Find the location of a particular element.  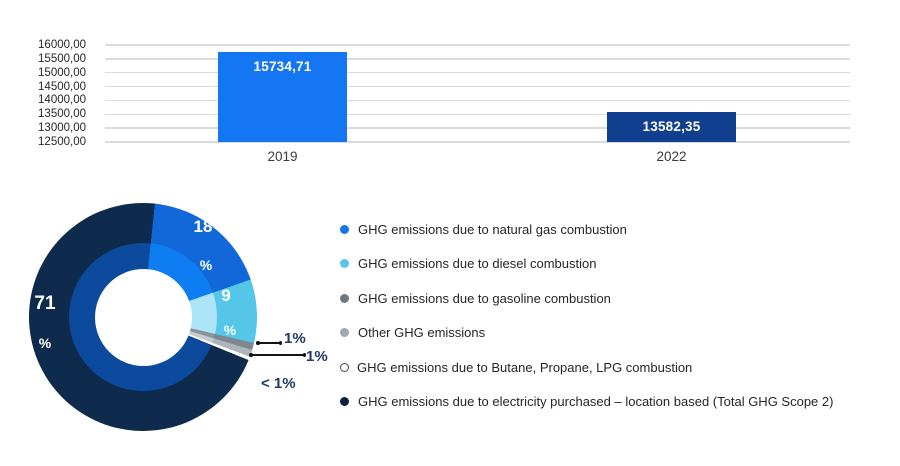

y-axis-tick-label: 14000,00 is located at coordinates (62, 100).